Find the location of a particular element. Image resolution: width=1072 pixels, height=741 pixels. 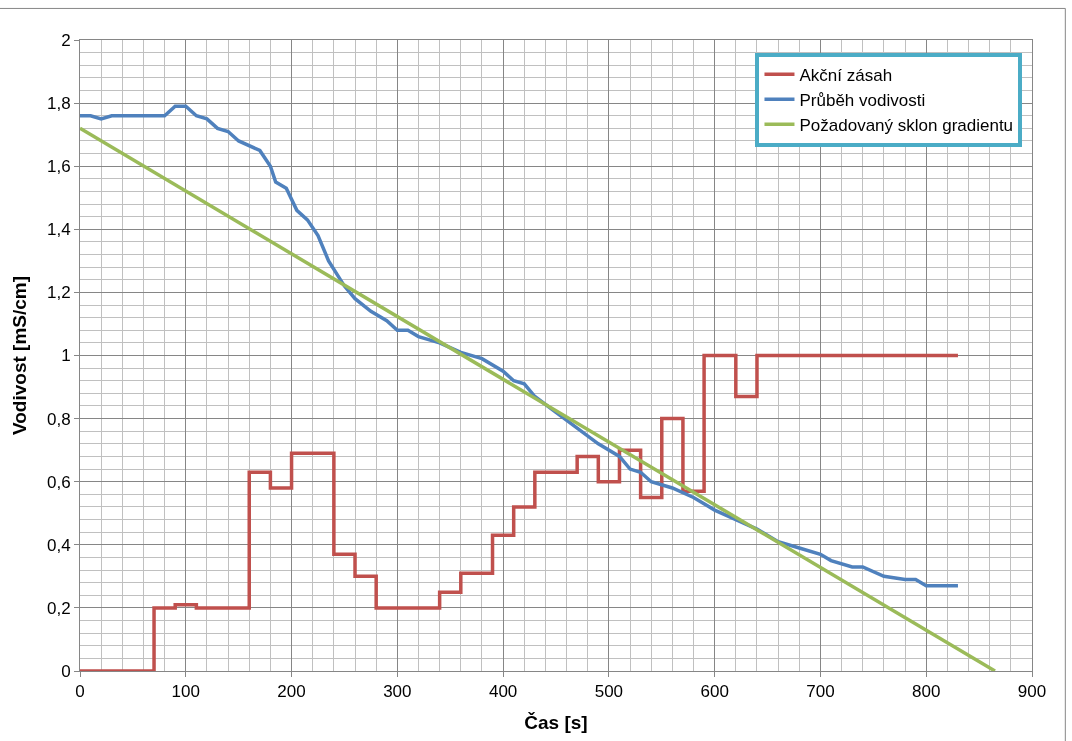

x-tick-label: 400 is located at coordinates (503, 692).